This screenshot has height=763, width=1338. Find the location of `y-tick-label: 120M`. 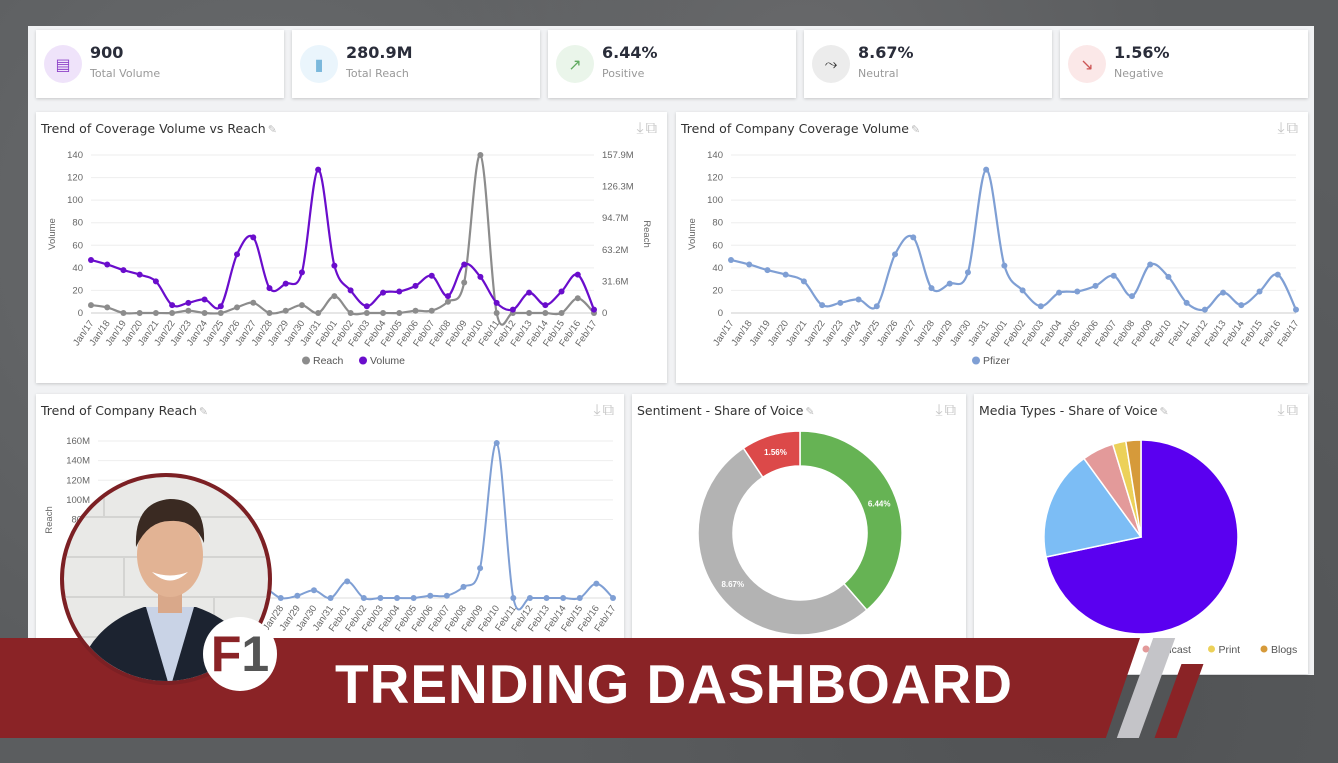

y-tick-label: 120M is located at coordinates (78, 480).